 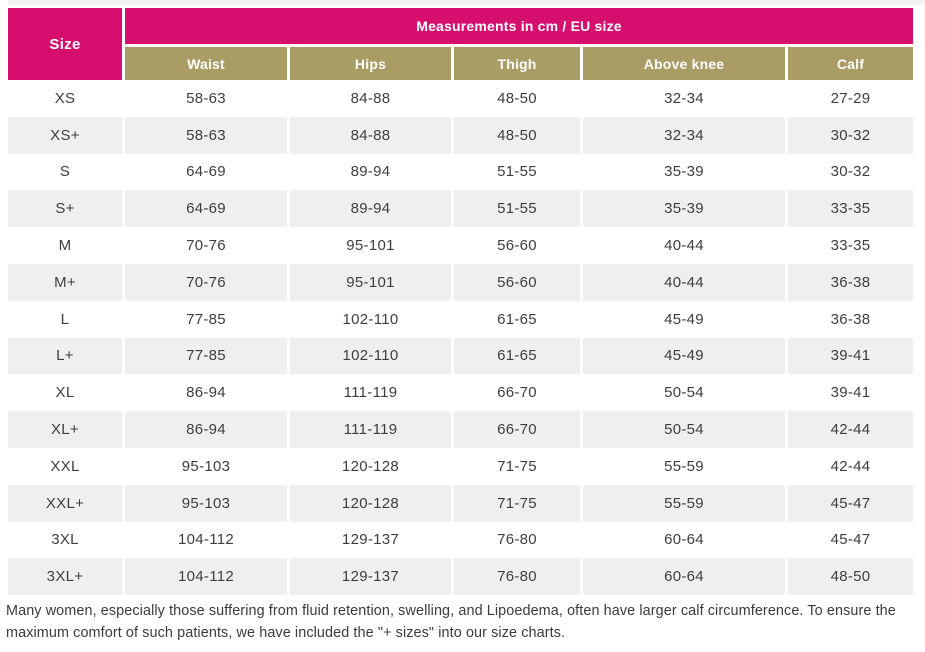 What do you see at coordinates (65, 319) in the screenshot?
I see `row-size-label: L` at bounding box center [65, 319].